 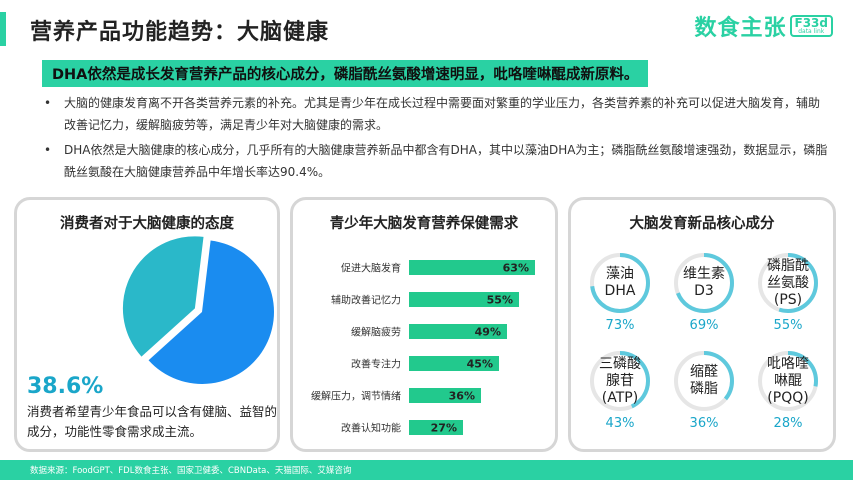 What do you see at coordinates (371, 428) in the screenshot?
I see `bar-category-label: 改善认知功能` at bounding box center [371, 428].